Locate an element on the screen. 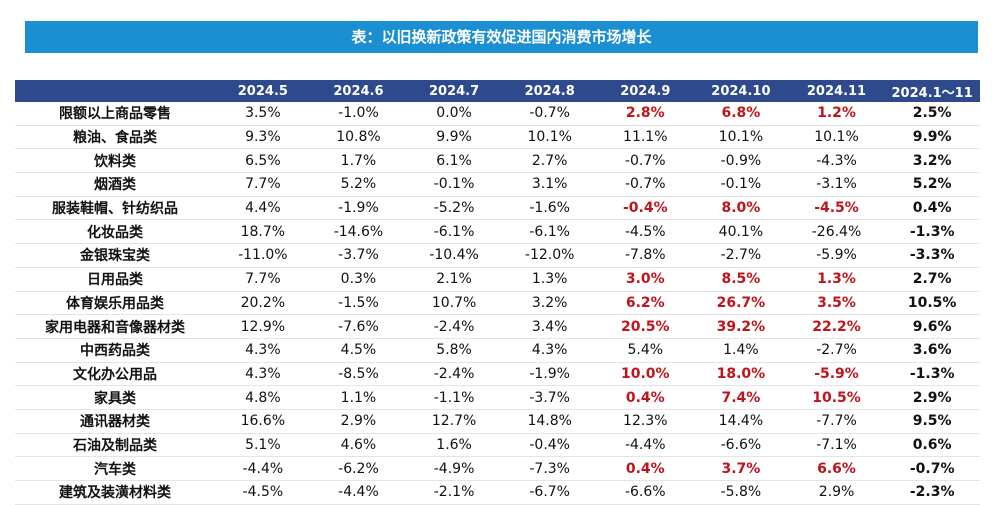 The image size is (994, 505). value-cell: -2.7% is located at coordinates (836, 350).